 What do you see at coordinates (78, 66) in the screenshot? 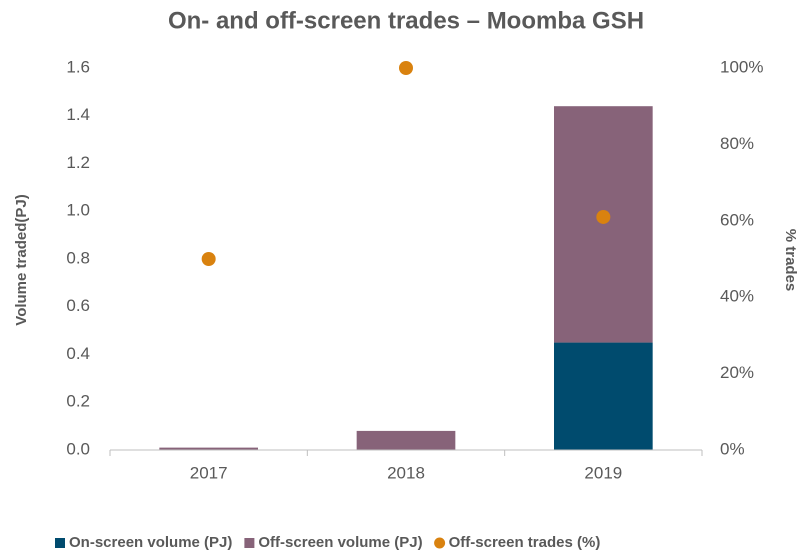
I see `y-tick-label: 1.6` at bounding box center [78, 66].